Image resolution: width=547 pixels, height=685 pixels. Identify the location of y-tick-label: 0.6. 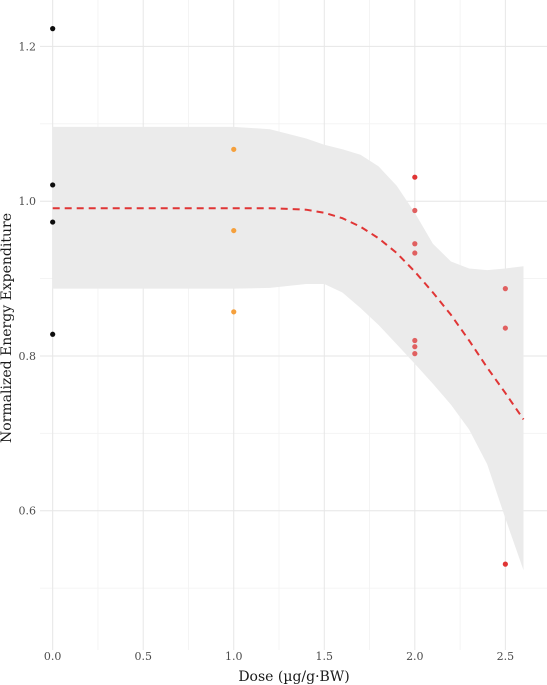
(28, 511).